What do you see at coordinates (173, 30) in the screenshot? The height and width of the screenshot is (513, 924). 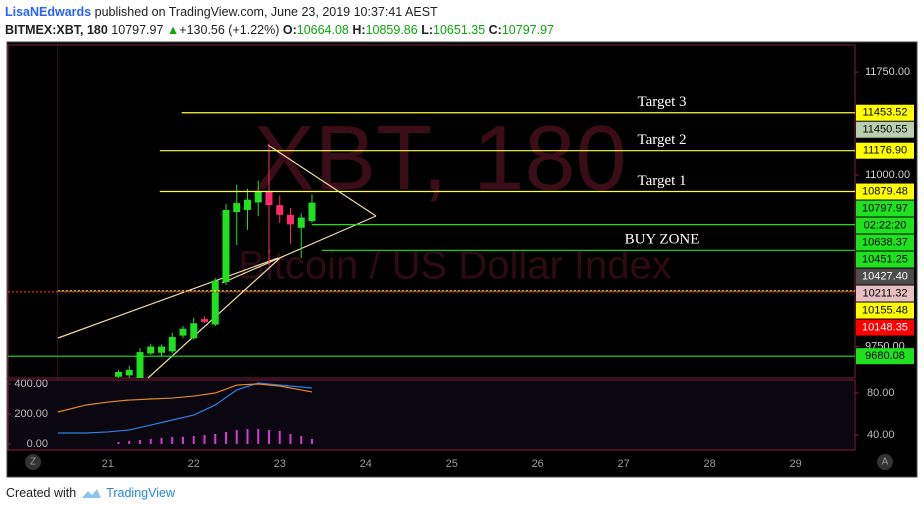 I see `up-arrow: ▲` at bounding box center [173, 30].